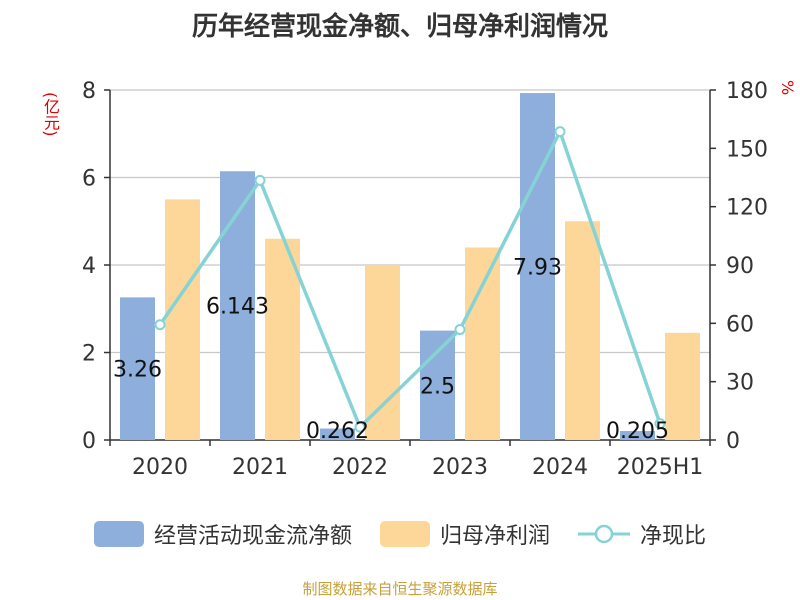 The image size is (800, 600). Describe the element at coordinates (740, 383) in the screenshot. I see `y-right-tick-label: 30` at that location.